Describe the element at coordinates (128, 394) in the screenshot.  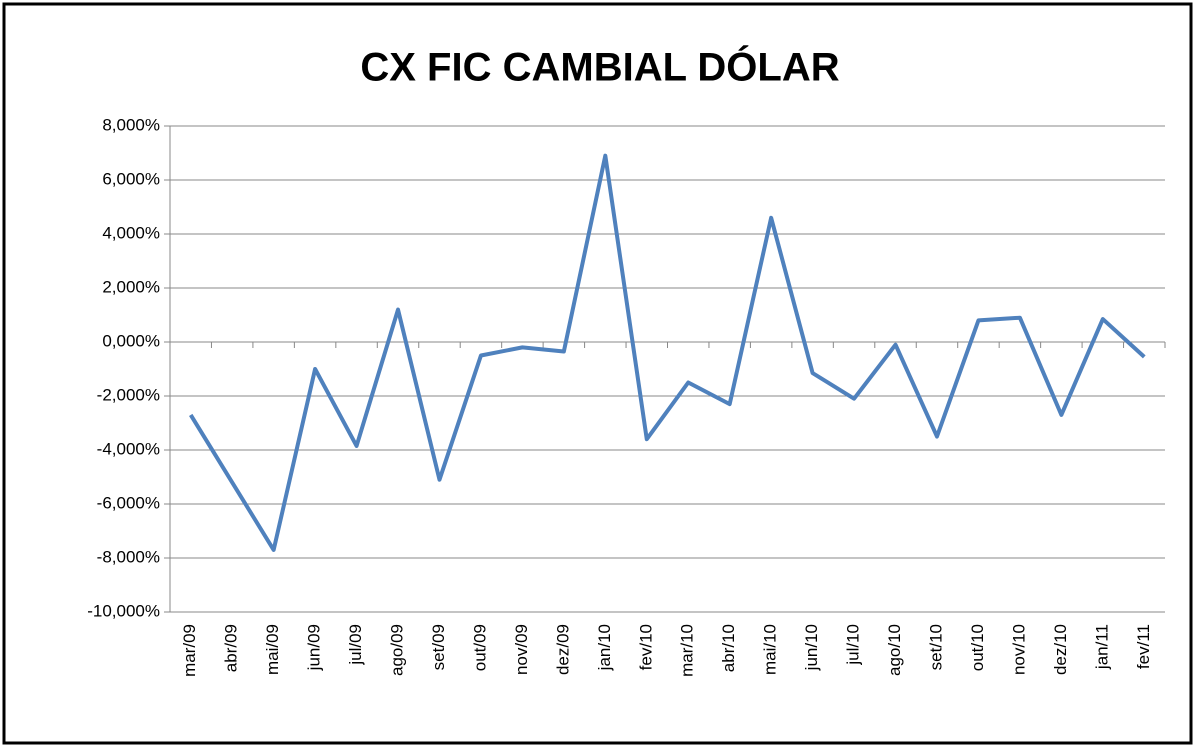
I see `y-tick-label: -2,000%` at that location.